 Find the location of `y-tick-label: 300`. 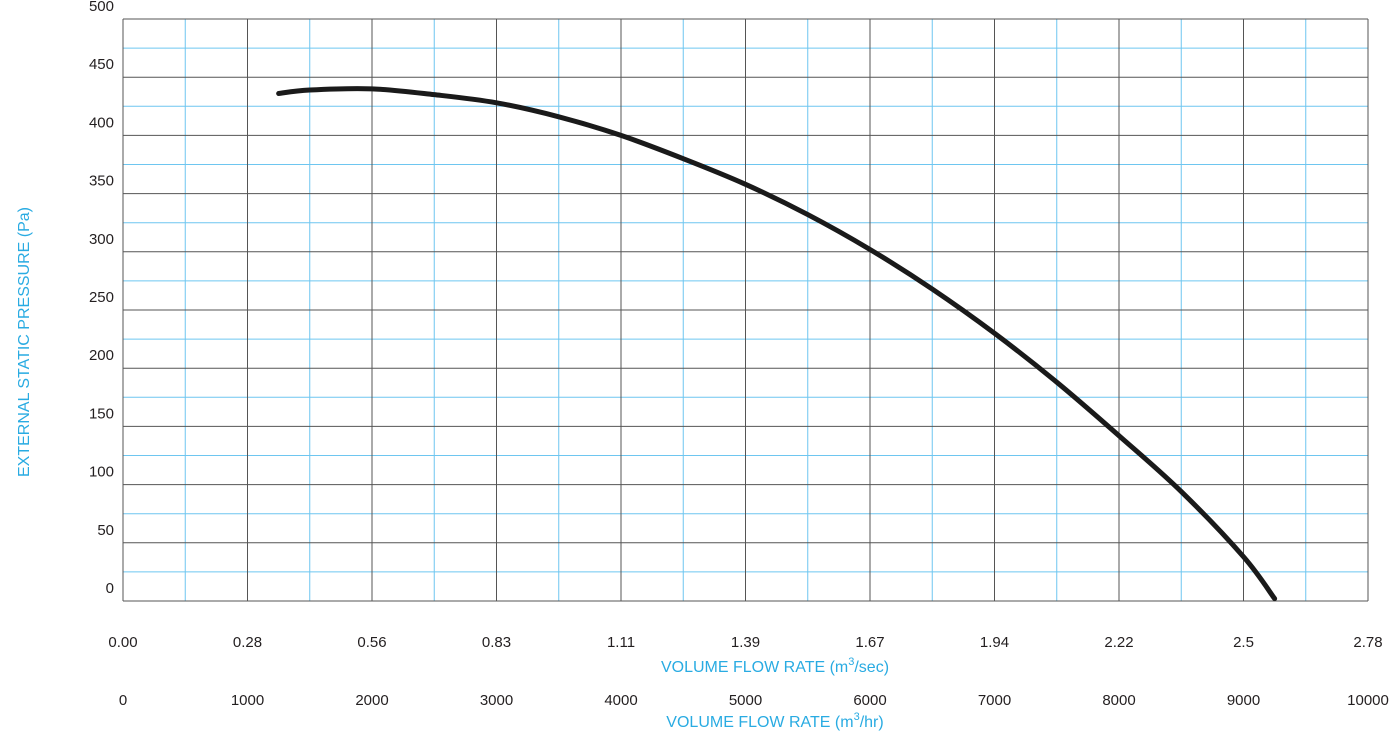

y-tick-label: 300 is located at coordinates (101, 239).